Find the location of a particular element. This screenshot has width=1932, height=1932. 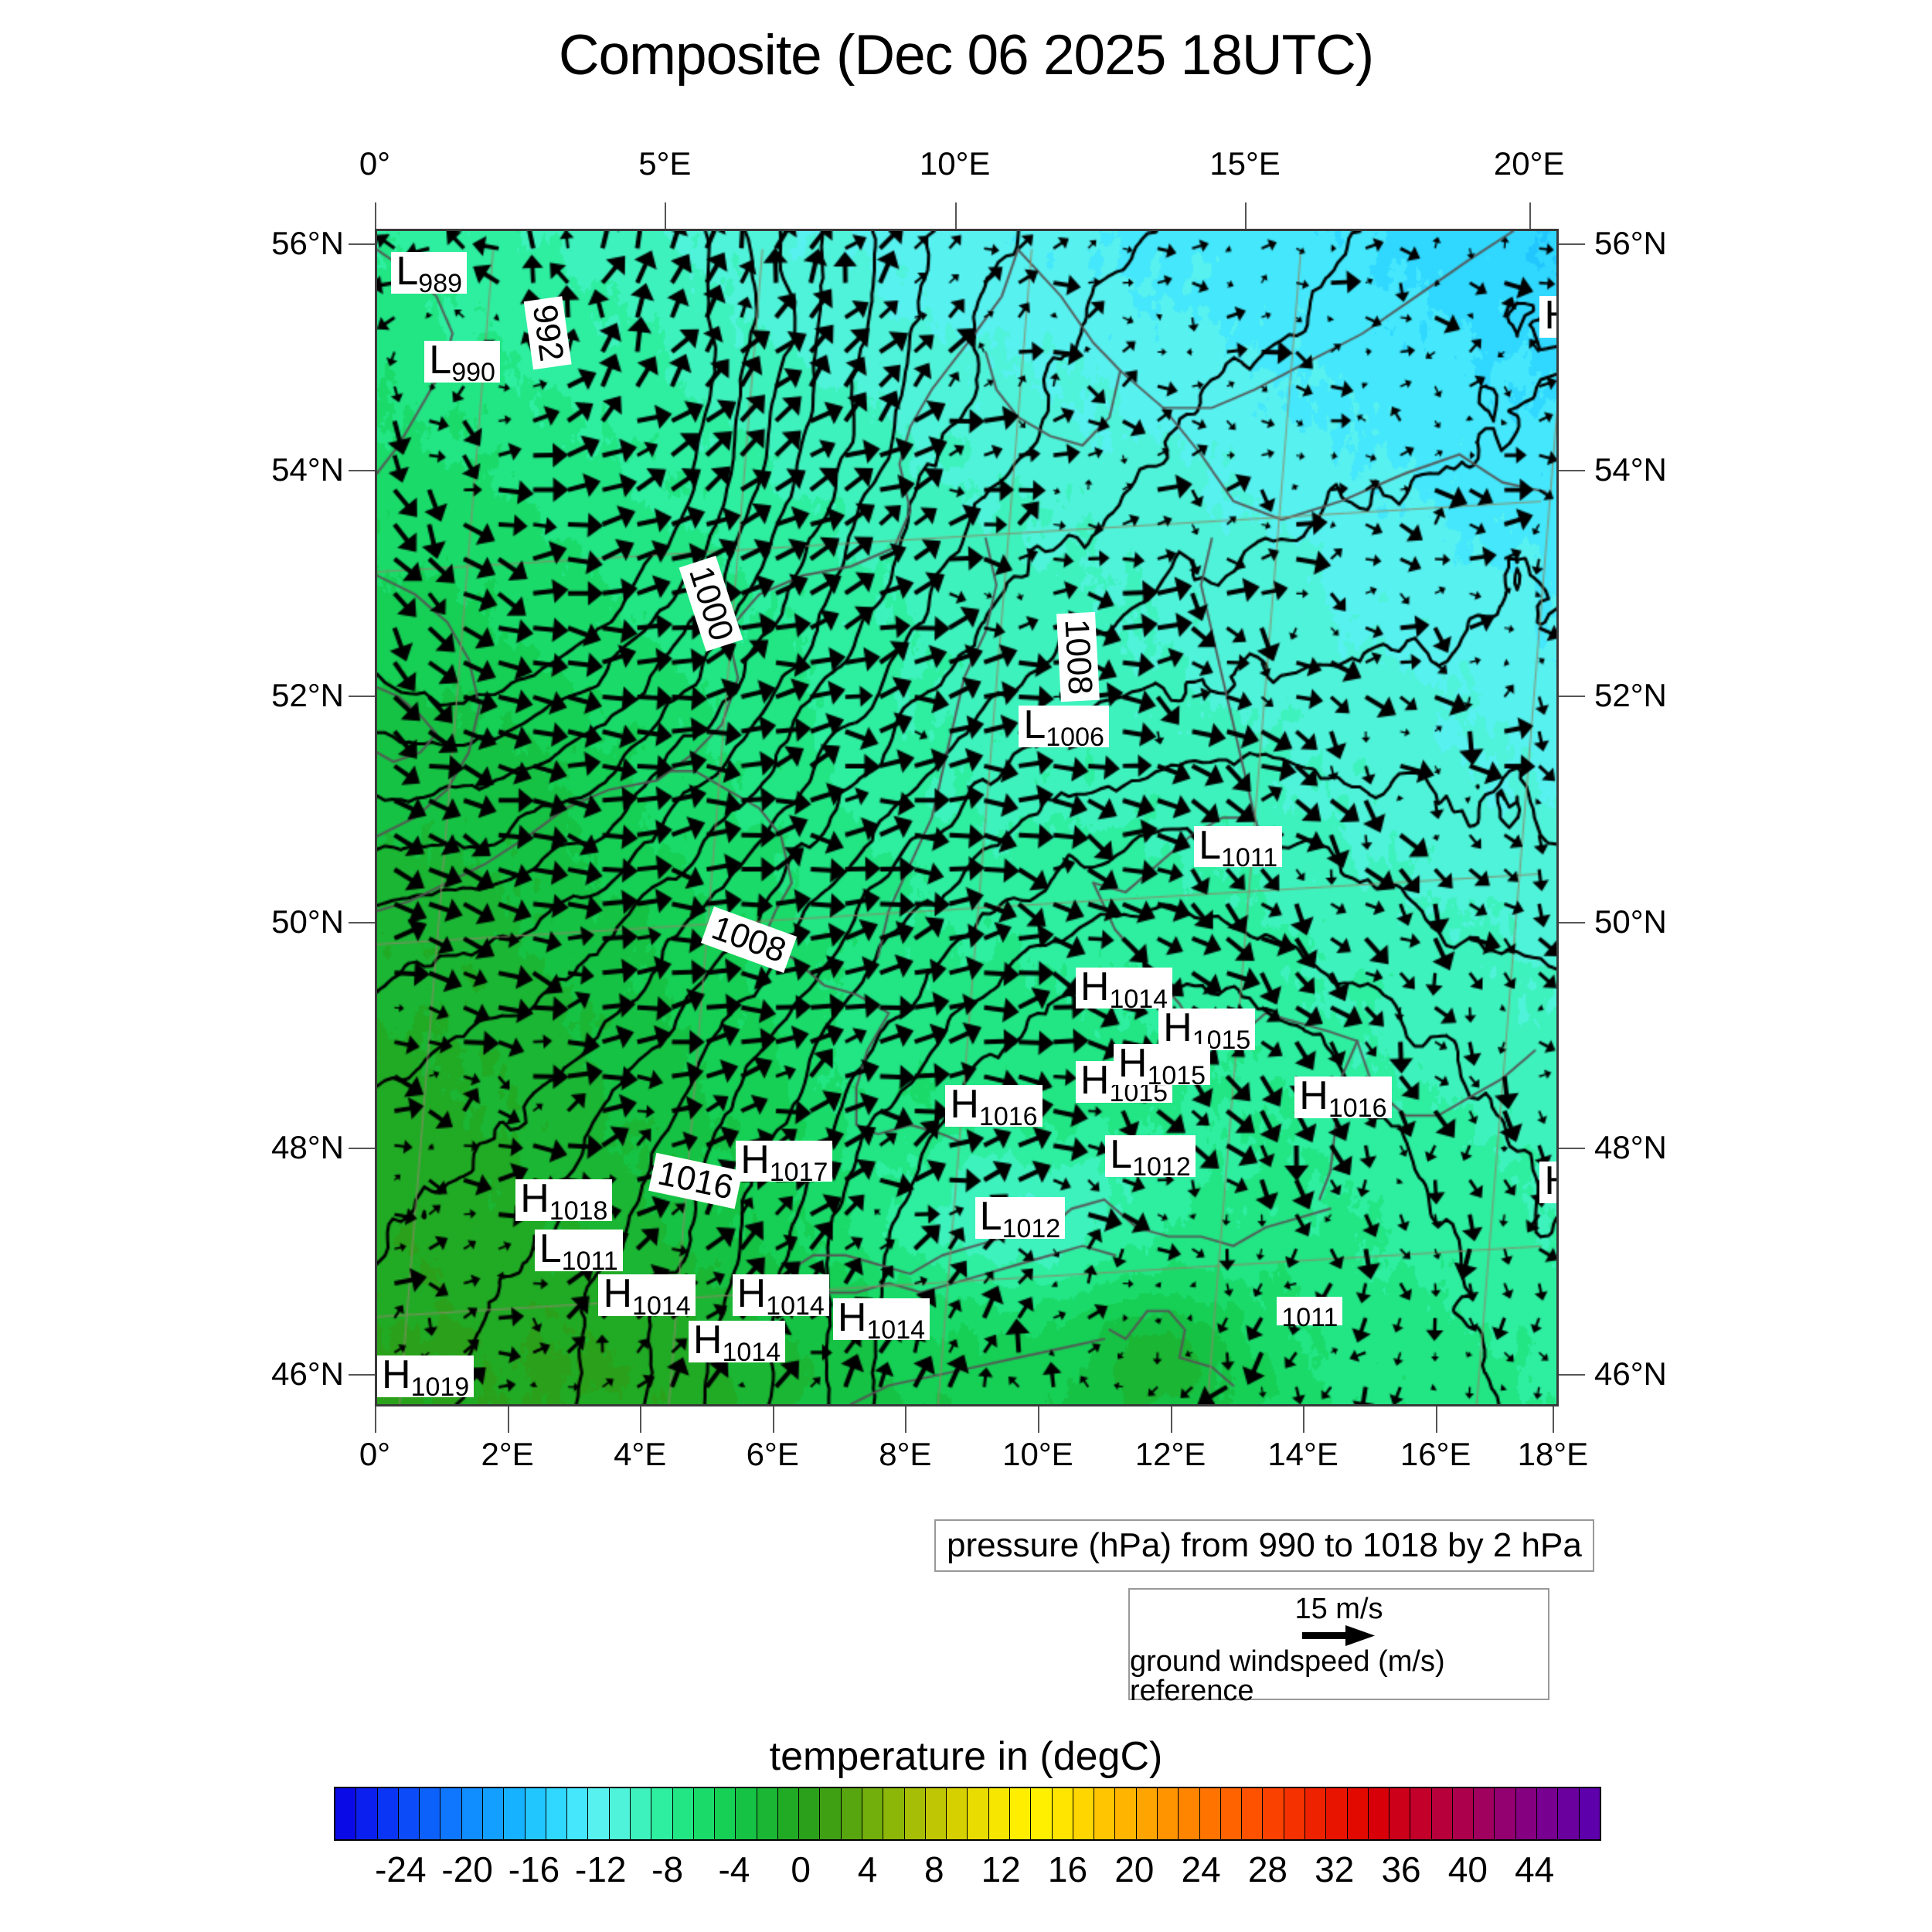

longitude-tick-label-bottom: 4°E is located at coordinates (641, 1454).